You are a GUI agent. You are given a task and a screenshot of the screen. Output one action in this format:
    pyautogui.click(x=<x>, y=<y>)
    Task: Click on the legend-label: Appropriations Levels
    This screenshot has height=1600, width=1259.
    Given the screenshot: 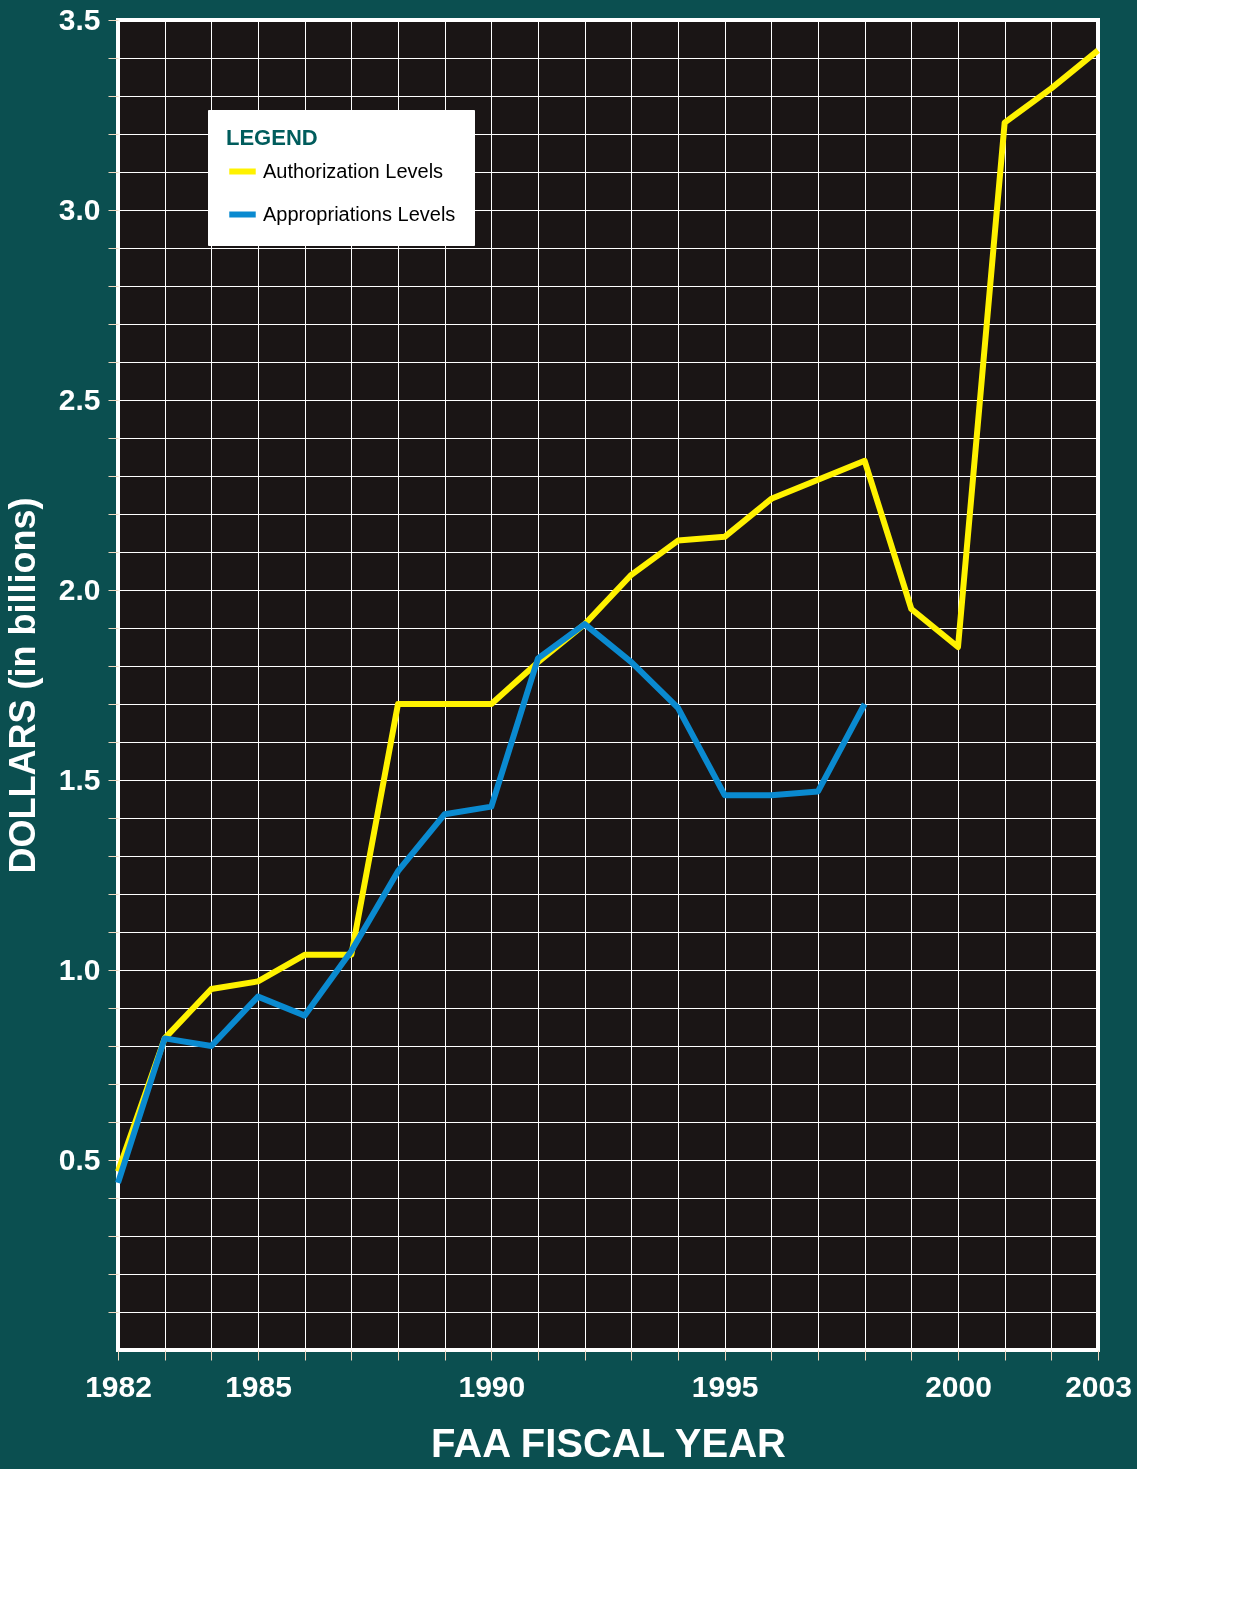 What is the action you would take?
    pyautogui.click(x=359, y=213)
    